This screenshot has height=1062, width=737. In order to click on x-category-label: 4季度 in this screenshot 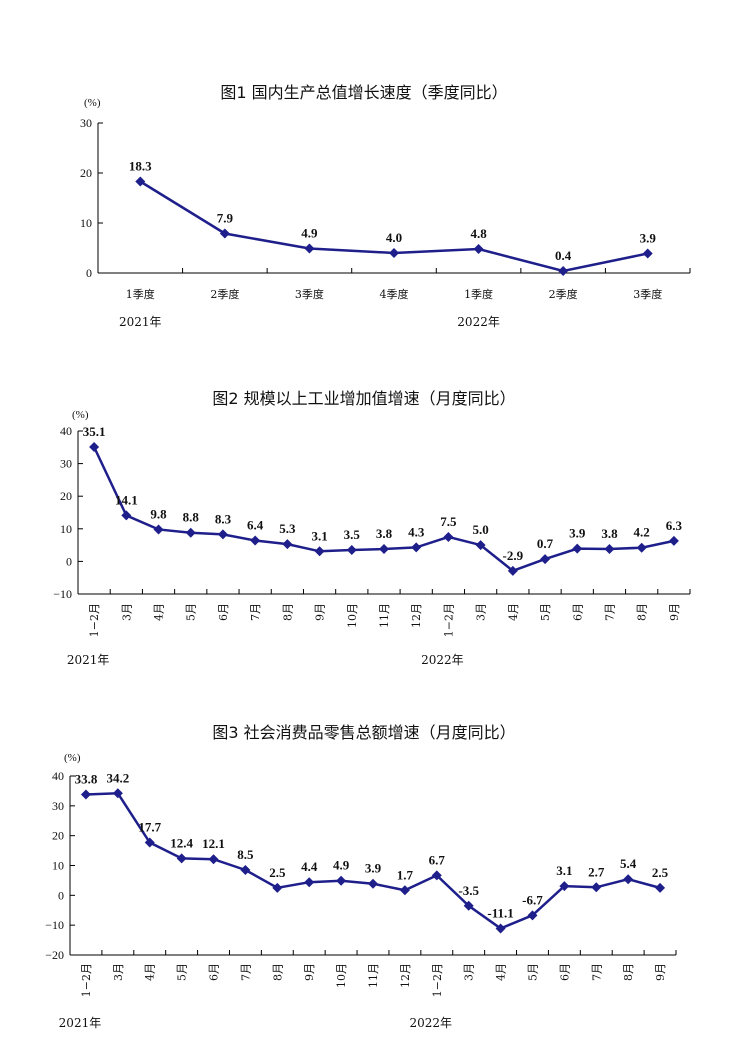, I will do `click(394, 294)`.